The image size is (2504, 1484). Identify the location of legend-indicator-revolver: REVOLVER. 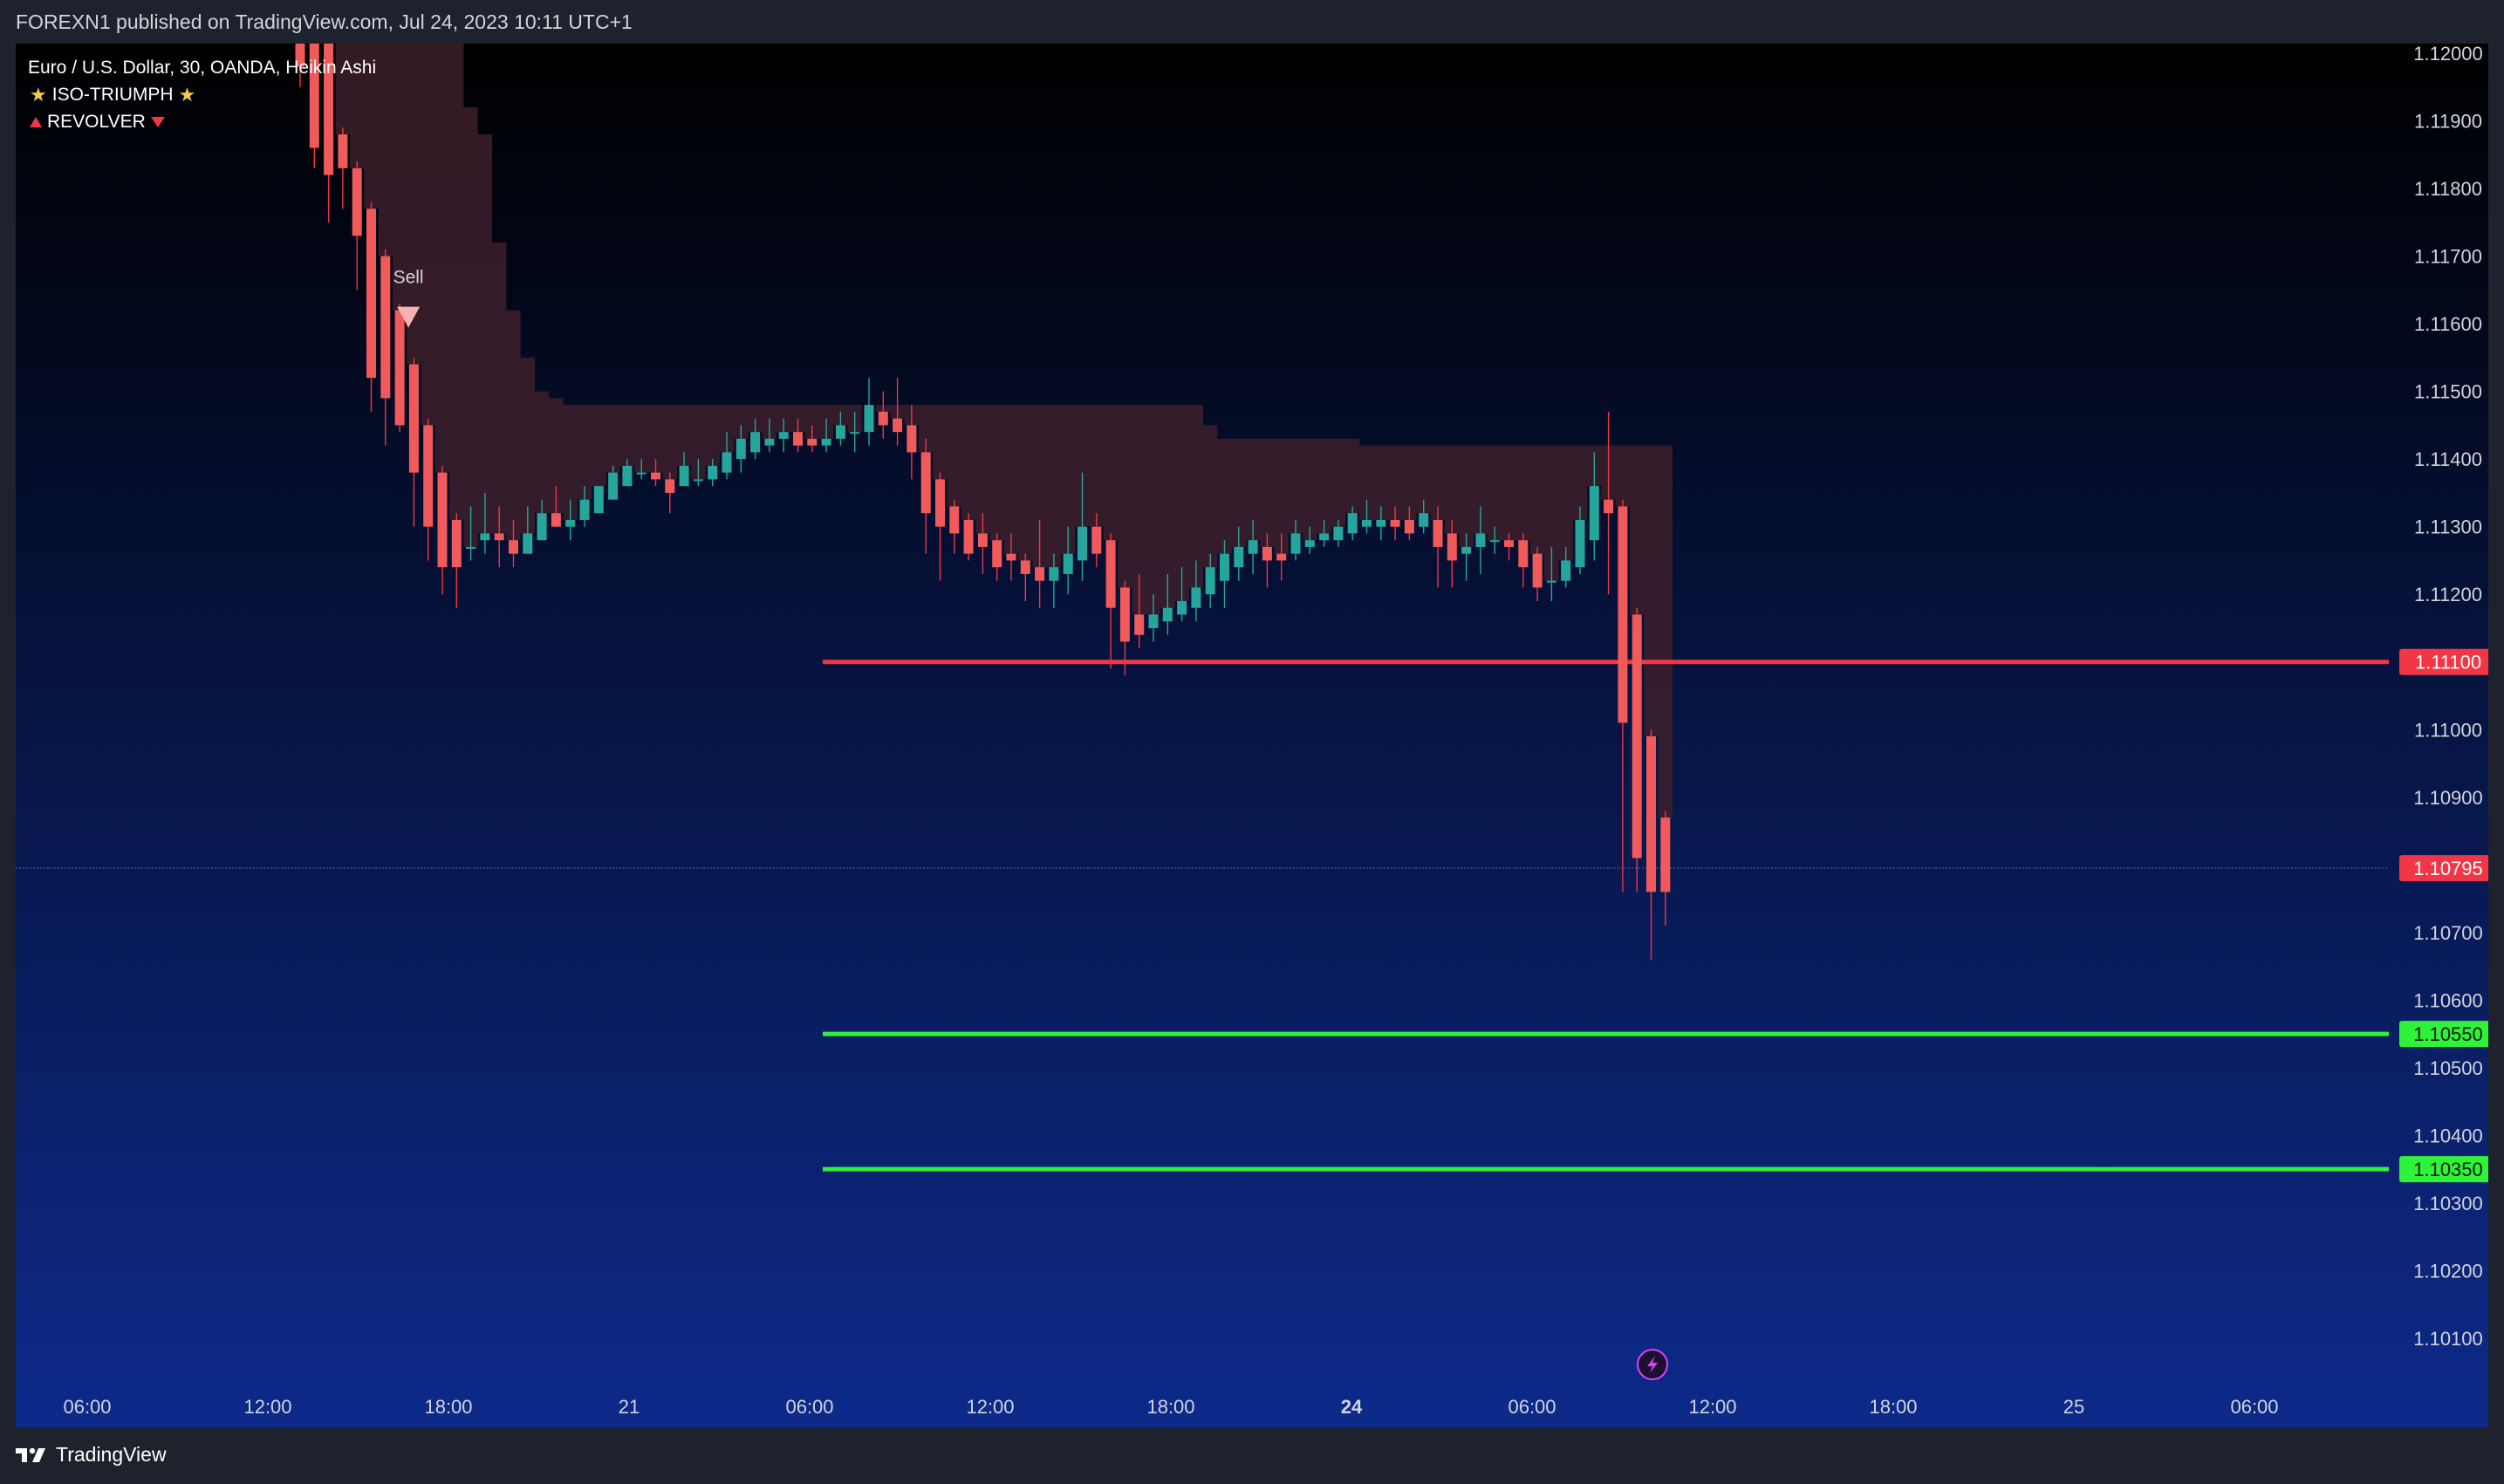
(202, 121).